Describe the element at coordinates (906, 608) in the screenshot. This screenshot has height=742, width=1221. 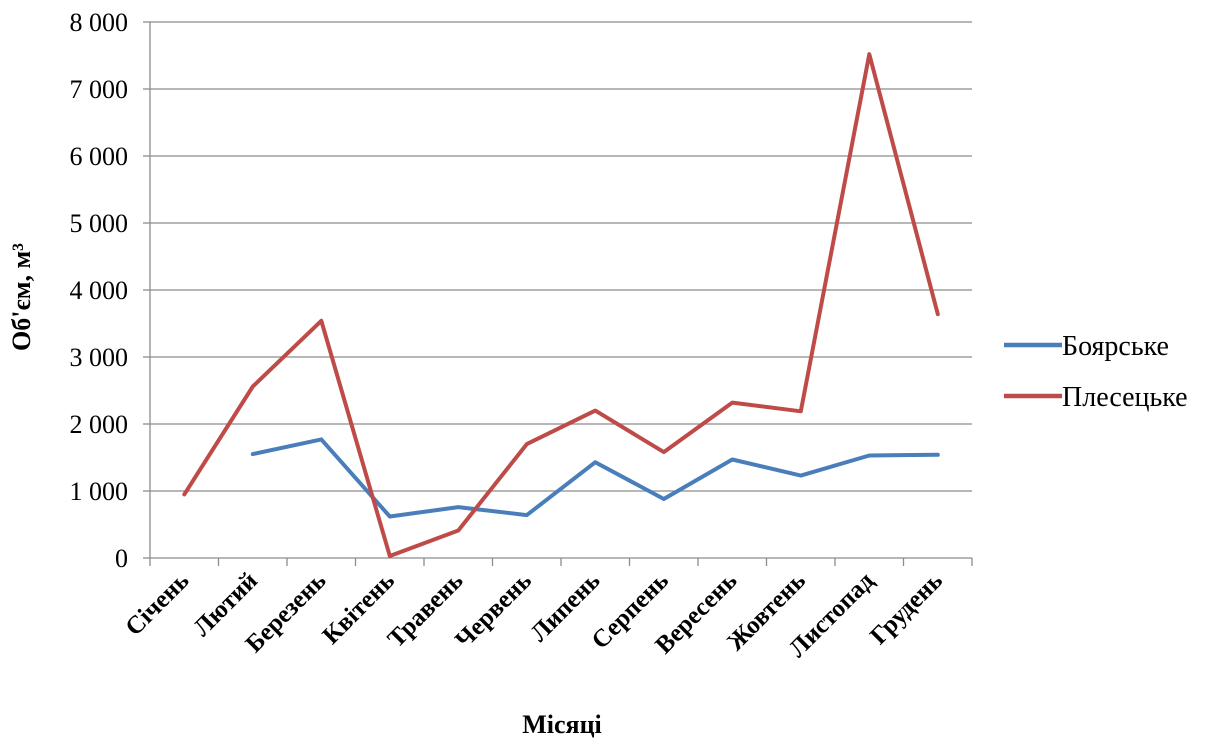
I see `x-tick-label: Грудень` at that location.